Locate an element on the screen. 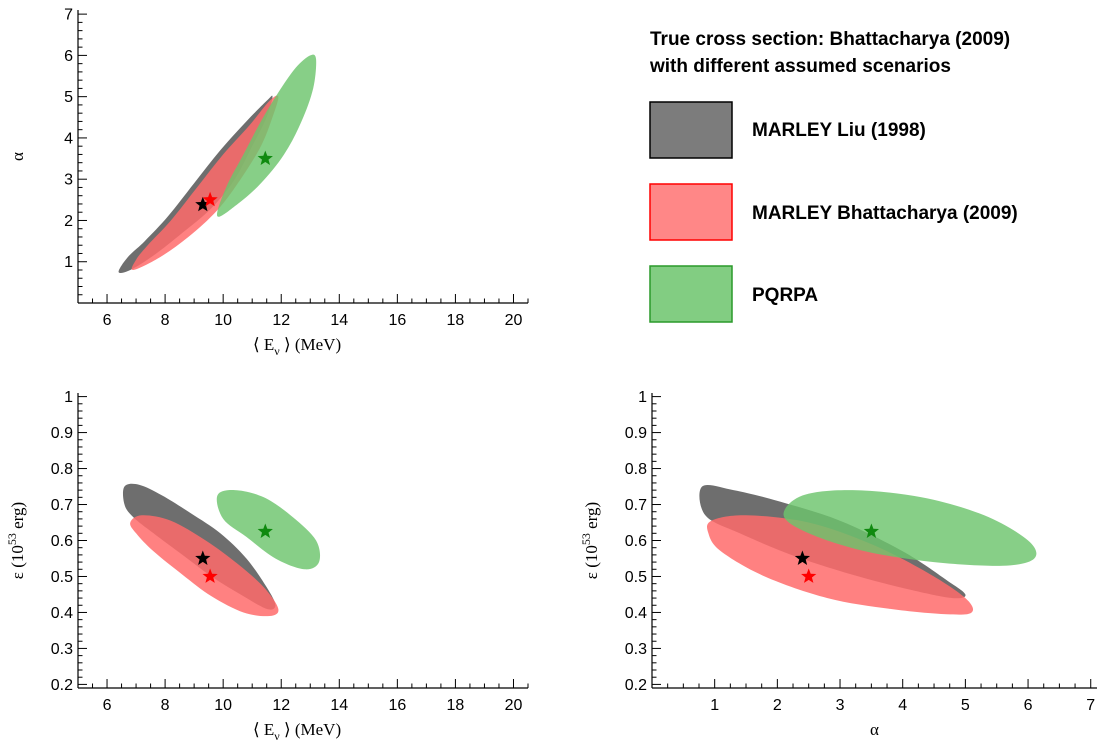  y-tick-label: 2 is located at coordinates (68, 221).